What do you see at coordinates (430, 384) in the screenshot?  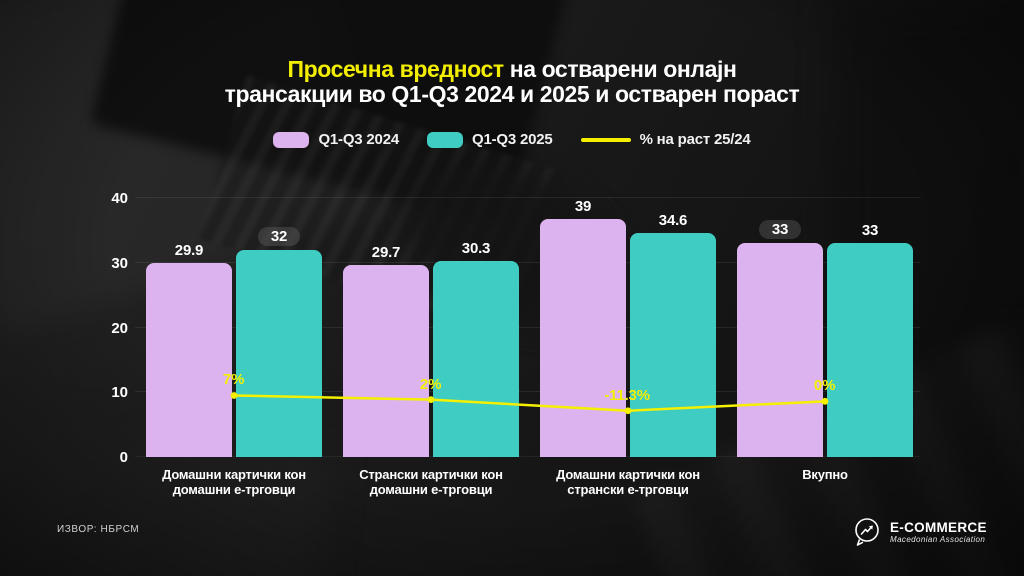 I see `growth-point-label: 2%` at bounding box center [430, 384].